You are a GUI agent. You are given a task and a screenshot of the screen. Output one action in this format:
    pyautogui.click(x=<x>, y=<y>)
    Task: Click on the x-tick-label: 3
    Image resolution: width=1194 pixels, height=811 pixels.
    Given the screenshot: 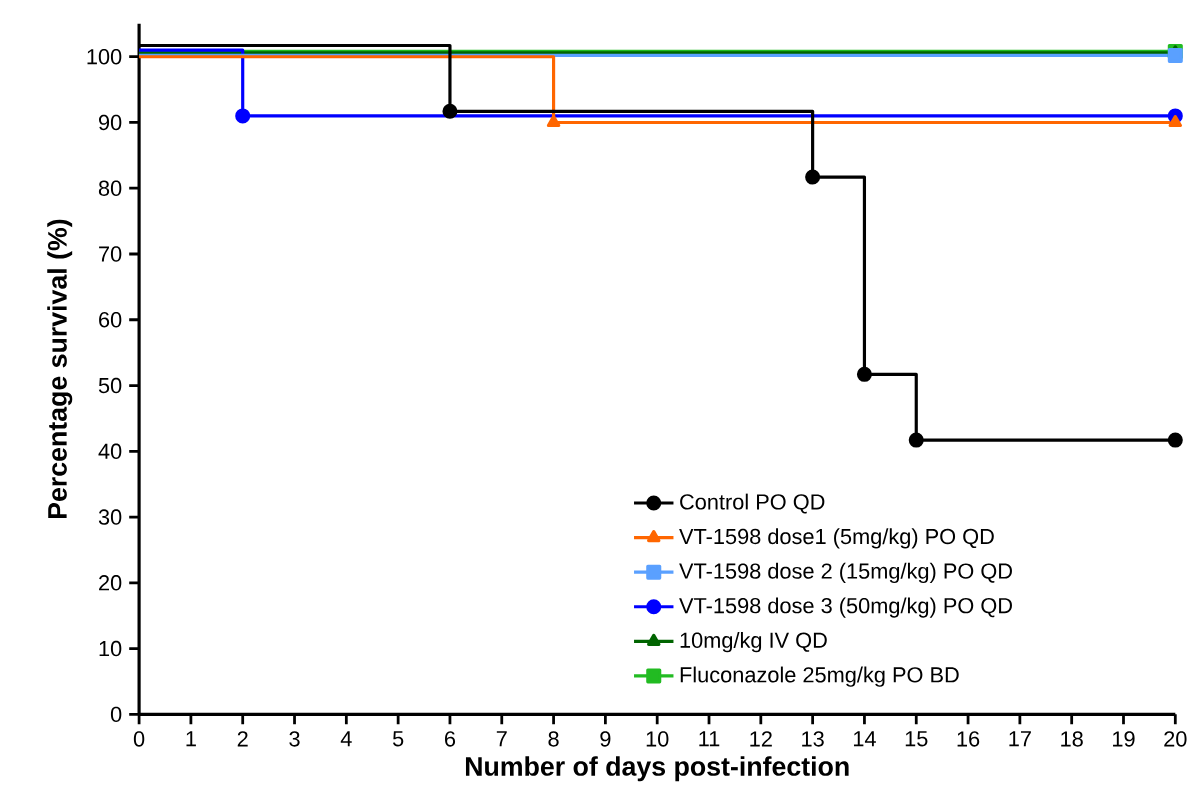 What is the action you would take?
    pyautogui.click(x=294, y=739)
    